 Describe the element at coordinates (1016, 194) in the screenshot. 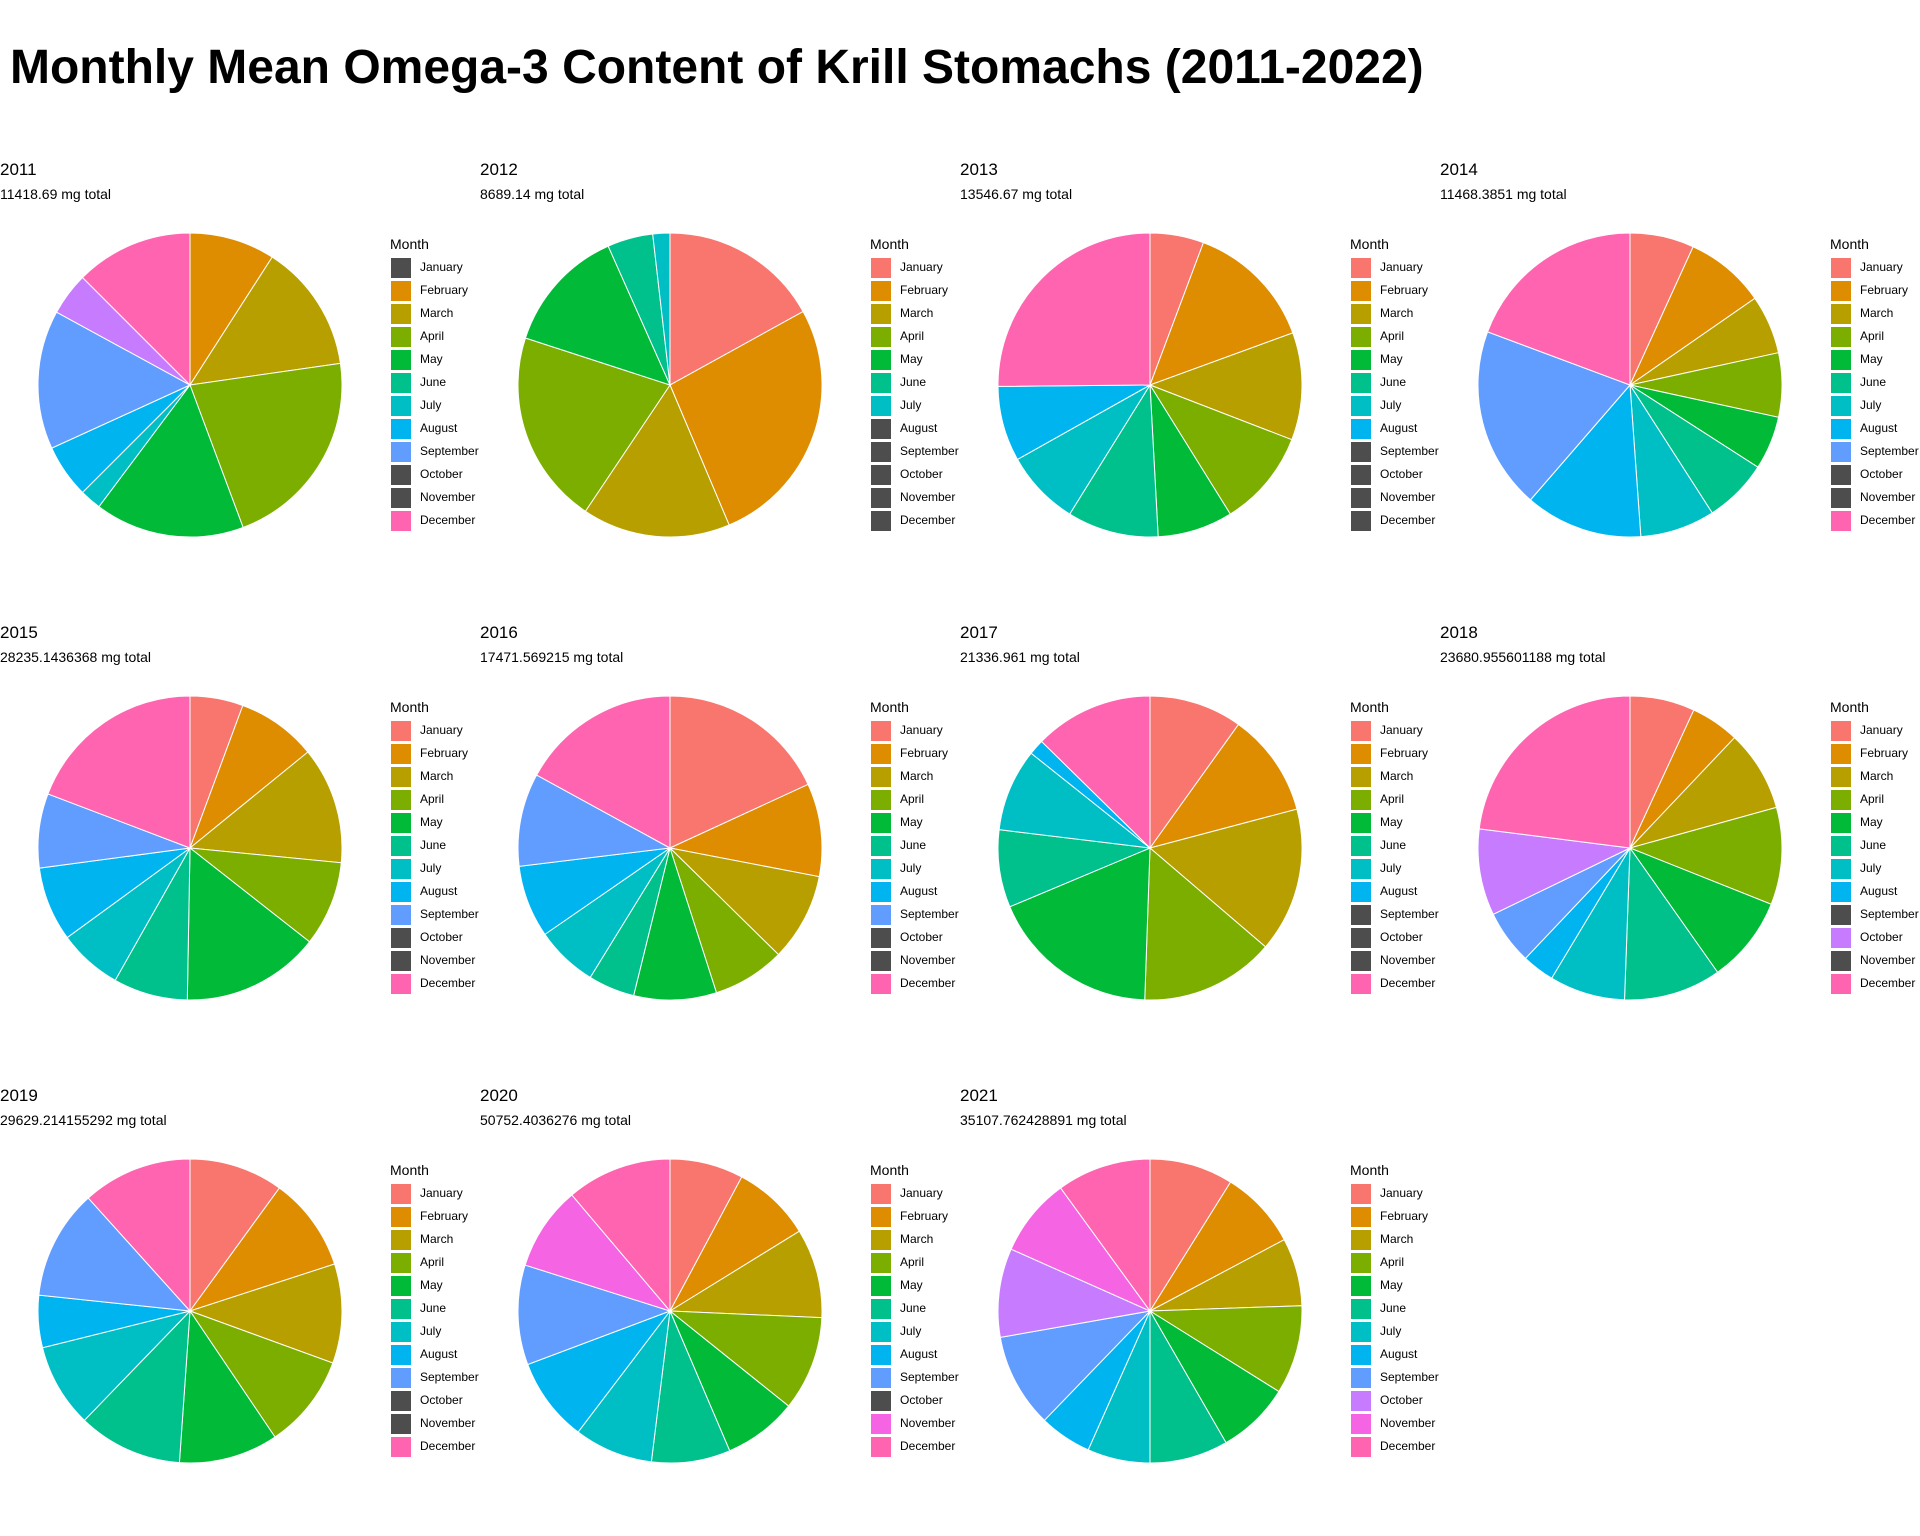

I see `panel-subtitle: 13546.67 mg total` at that location.